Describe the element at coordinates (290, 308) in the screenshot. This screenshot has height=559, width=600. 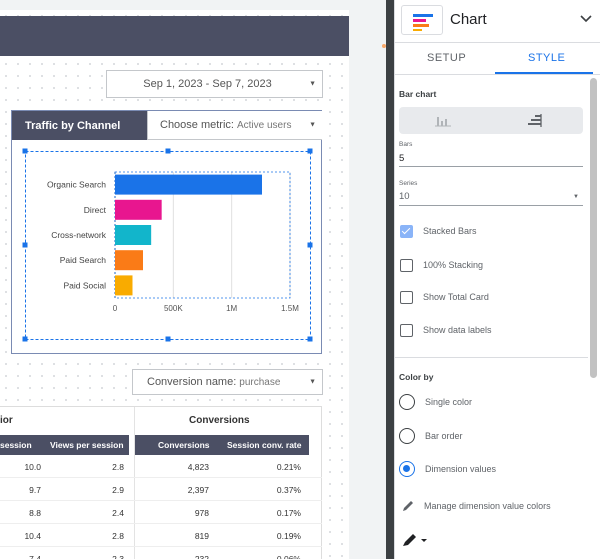
I see `x-tick-label: 1.5M` at that location.